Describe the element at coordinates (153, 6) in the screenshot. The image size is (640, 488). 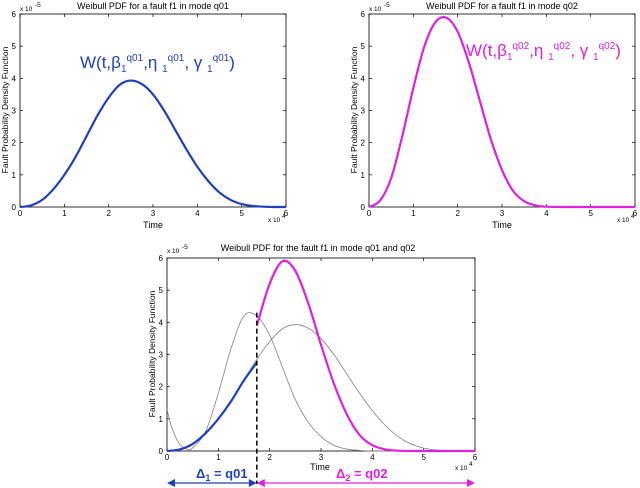
I see `chart-title: Weibull PDF for a fault f1 in mode q01` at that location.